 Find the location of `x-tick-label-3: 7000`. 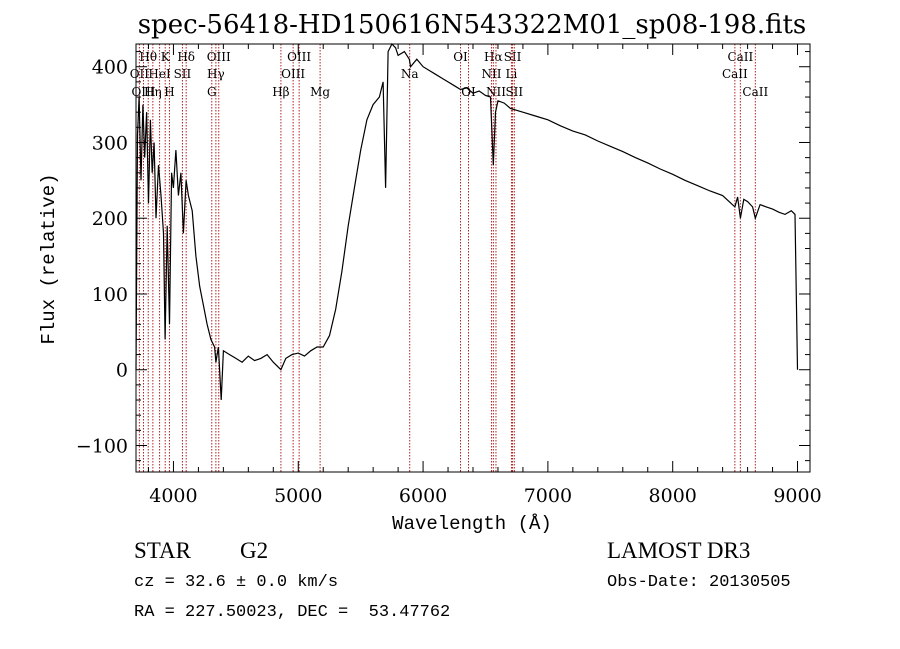

x-tick-label-3: 7000 is located at coordinates (548, 496).